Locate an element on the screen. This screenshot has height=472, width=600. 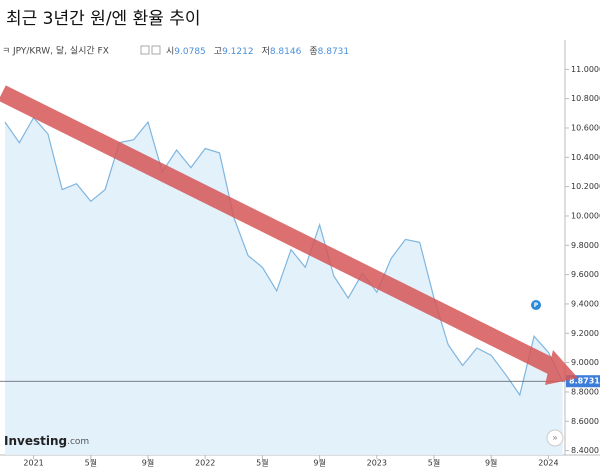
stat-label: 종 is located at coordinates (313, 51).